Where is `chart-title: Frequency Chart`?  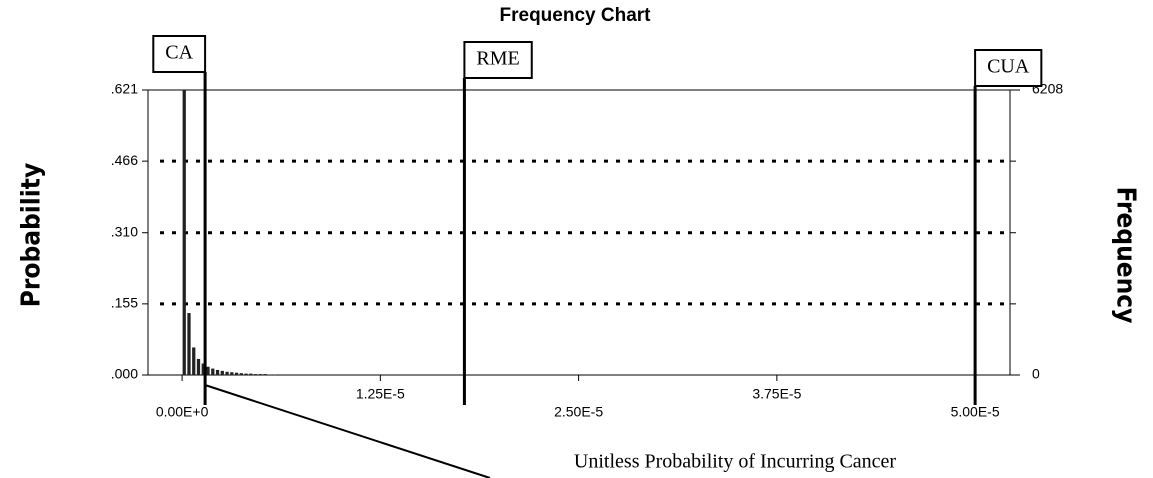
chart-title: Frequency Chart is located at coordinates (576, 15).